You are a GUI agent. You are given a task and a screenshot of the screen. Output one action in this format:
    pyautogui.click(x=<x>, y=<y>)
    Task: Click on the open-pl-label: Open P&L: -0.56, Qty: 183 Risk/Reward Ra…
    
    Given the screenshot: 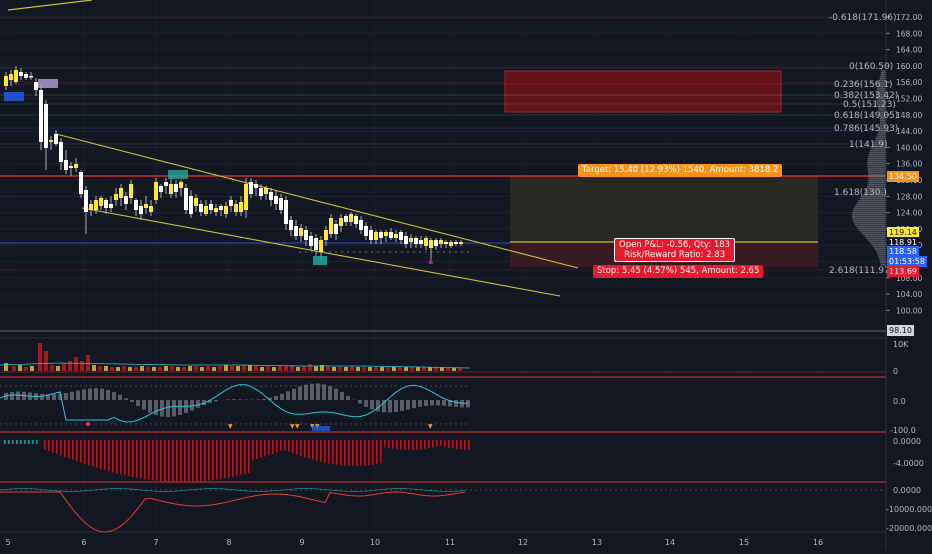 What is the action you would take?
    pyautogui.click(x=674, y=250)
    